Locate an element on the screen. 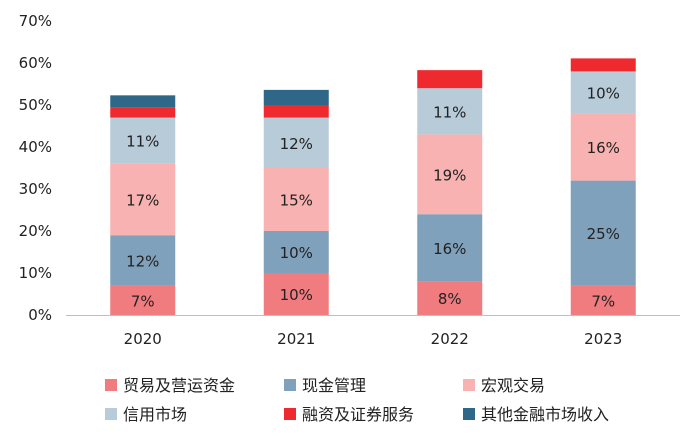 This screenshot has height=438, width=696. y-tick-label: 50% is located at coordinates (35, 105).